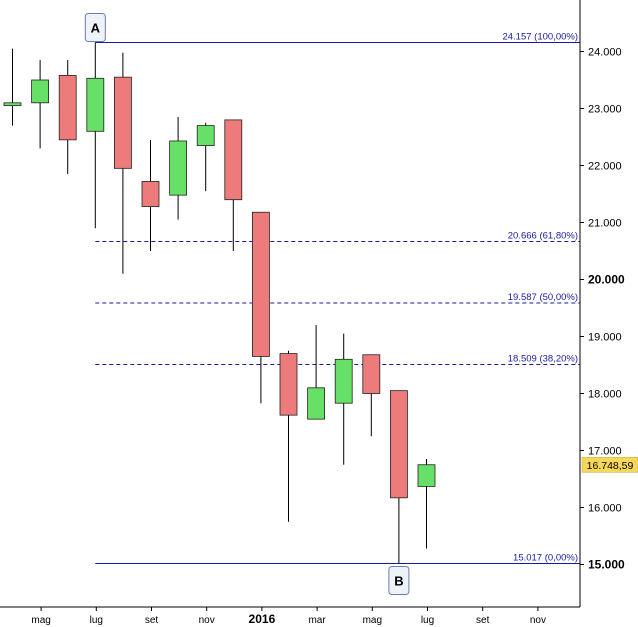 Image resolution: width=638 pixels, height=627 pixels. What do you see at coordinates (605, 395) in the screenshot?
I see `y-tick-label: 18.000` at bounding box center [605, 395].